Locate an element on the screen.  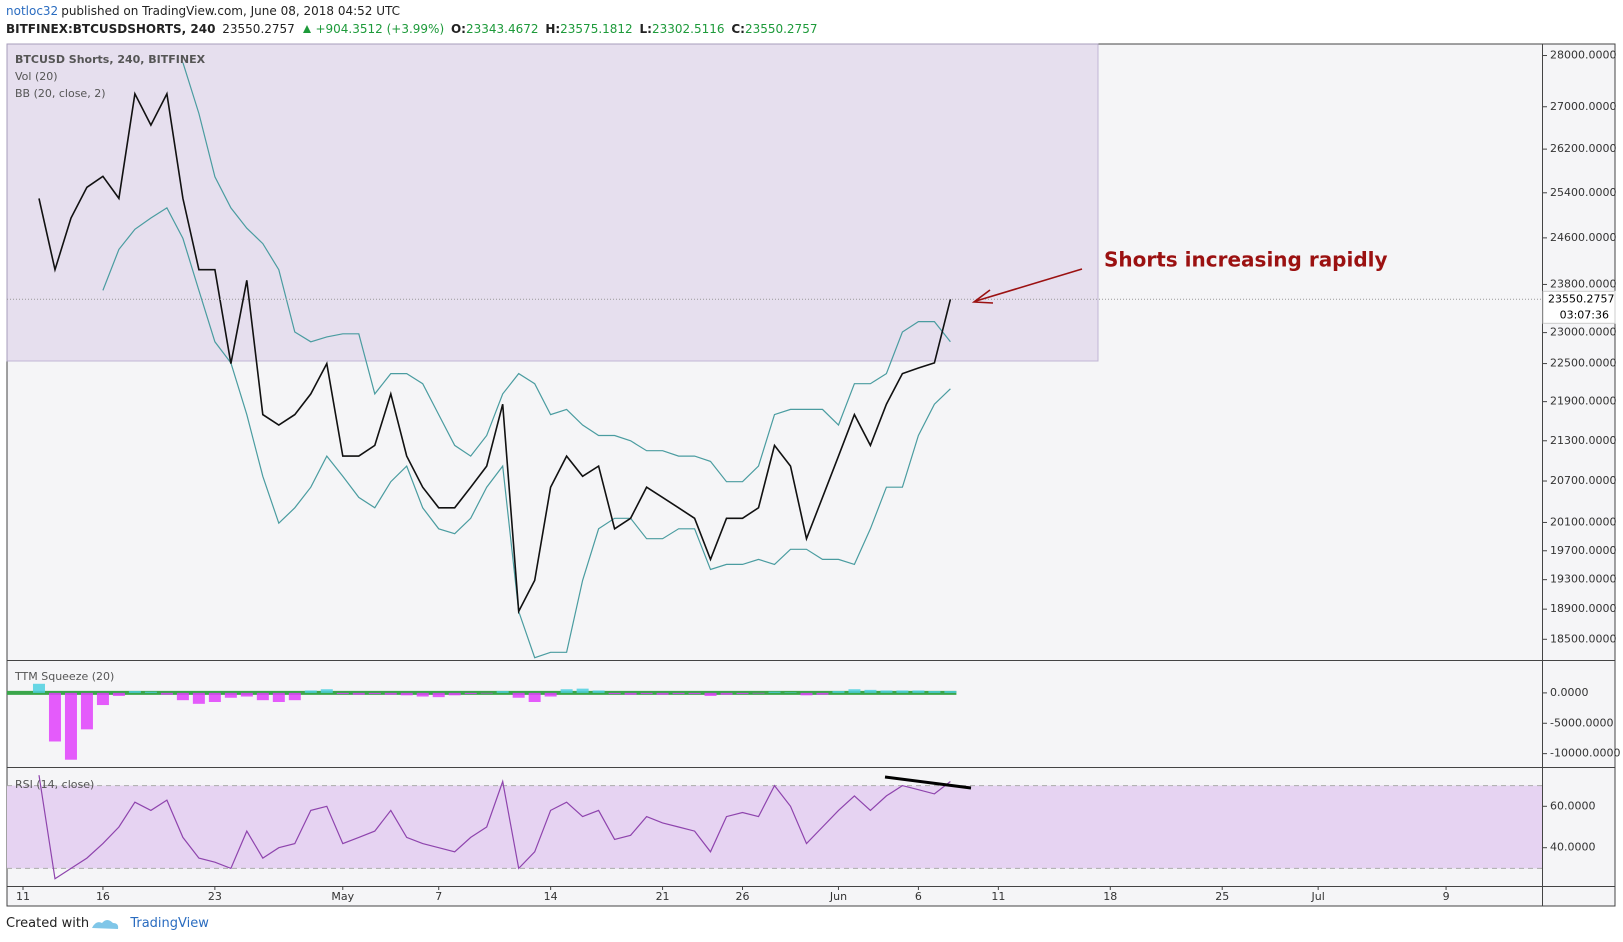
low-label: L: is located at coordinates (645, 29).